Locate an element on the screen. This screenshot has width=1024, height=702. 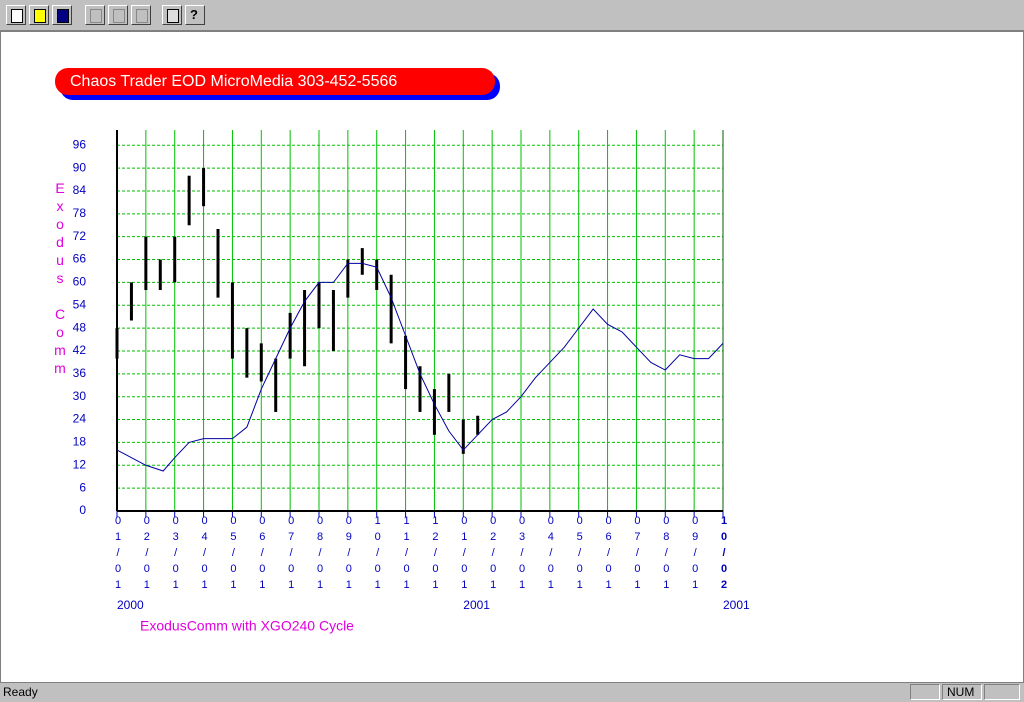
cut-button is located at coordinates (95, 15).